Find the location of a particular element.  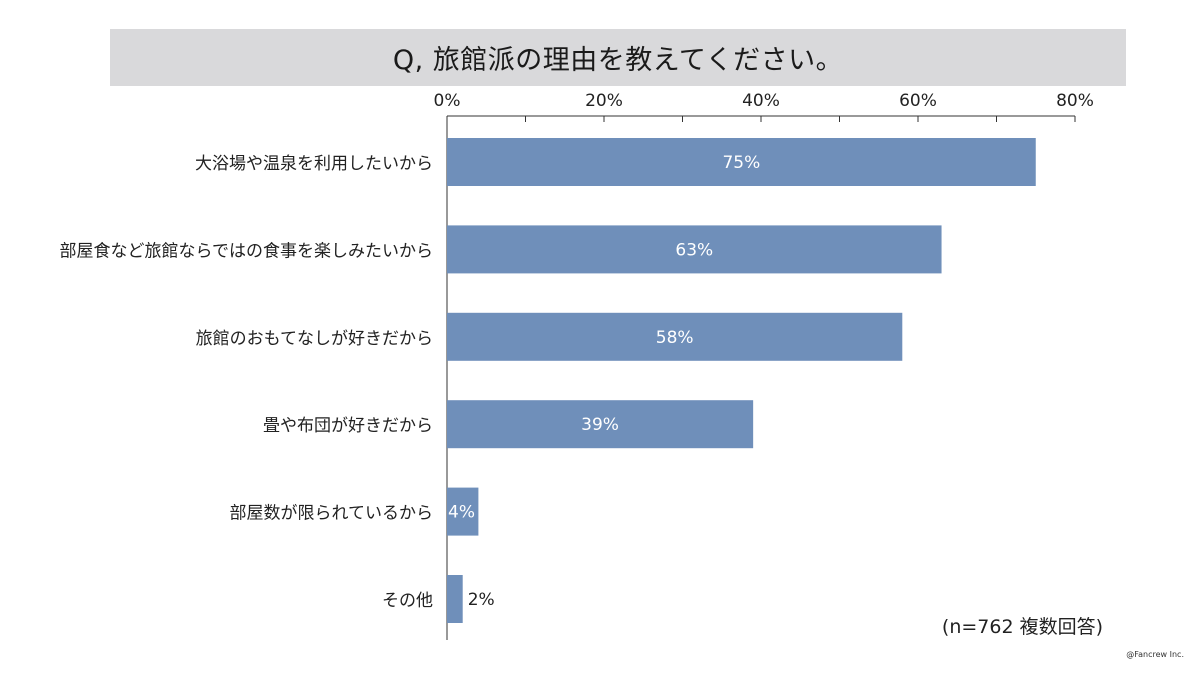

data-label: 58% is located at coordinates (675, 338).